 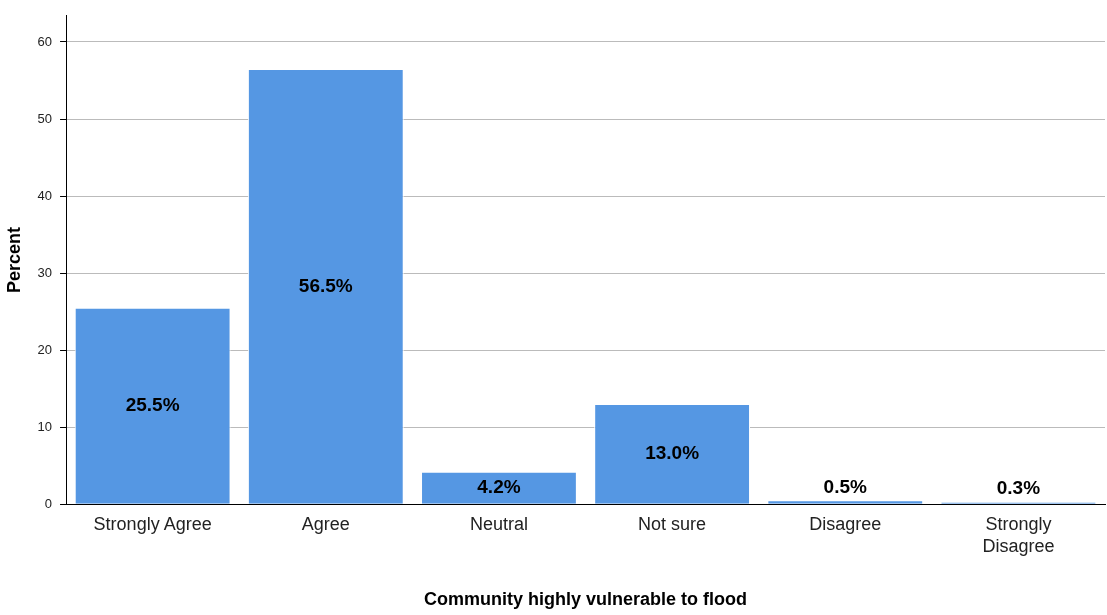 I want to click on data-label: 0.3%, so click(x=1018, y=488).